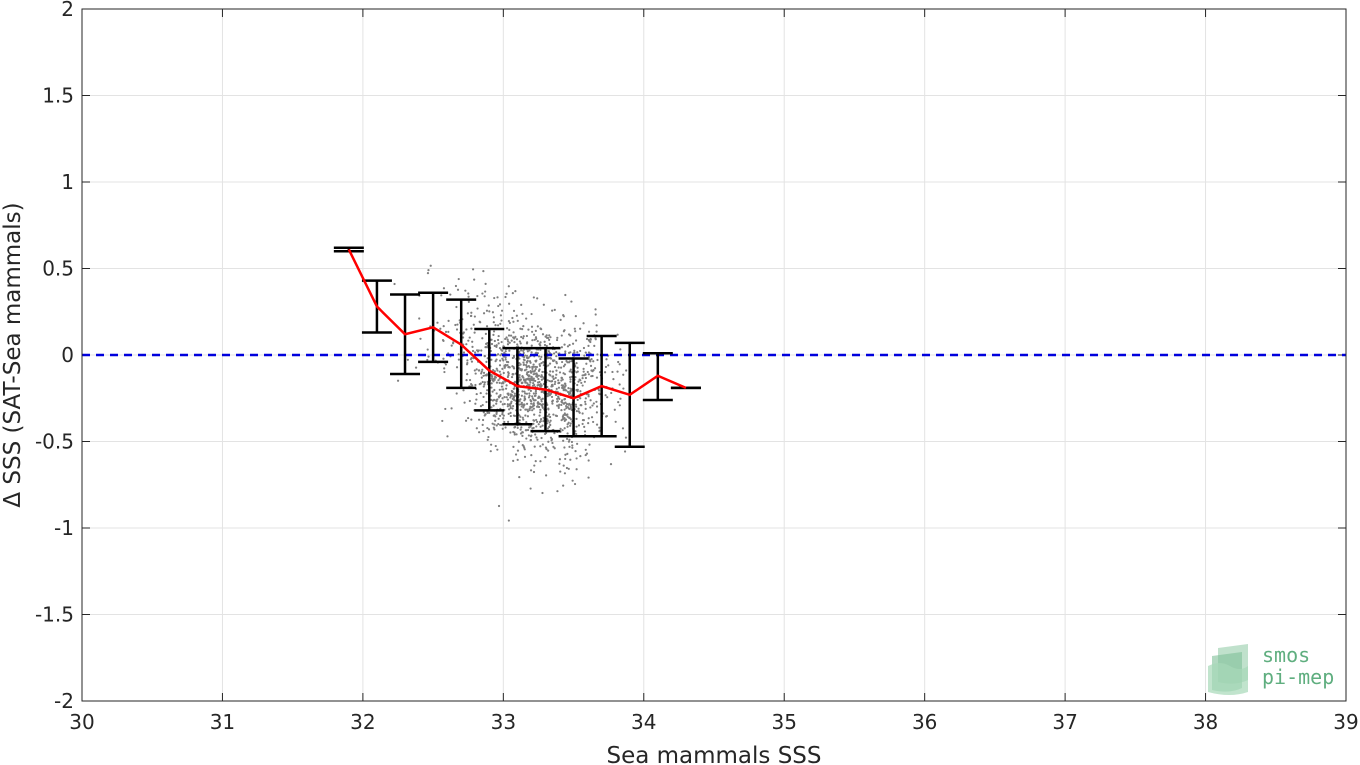 The height and width of the screenshot is (765, 1360). I want to click on mean-line, so click(517, 324).